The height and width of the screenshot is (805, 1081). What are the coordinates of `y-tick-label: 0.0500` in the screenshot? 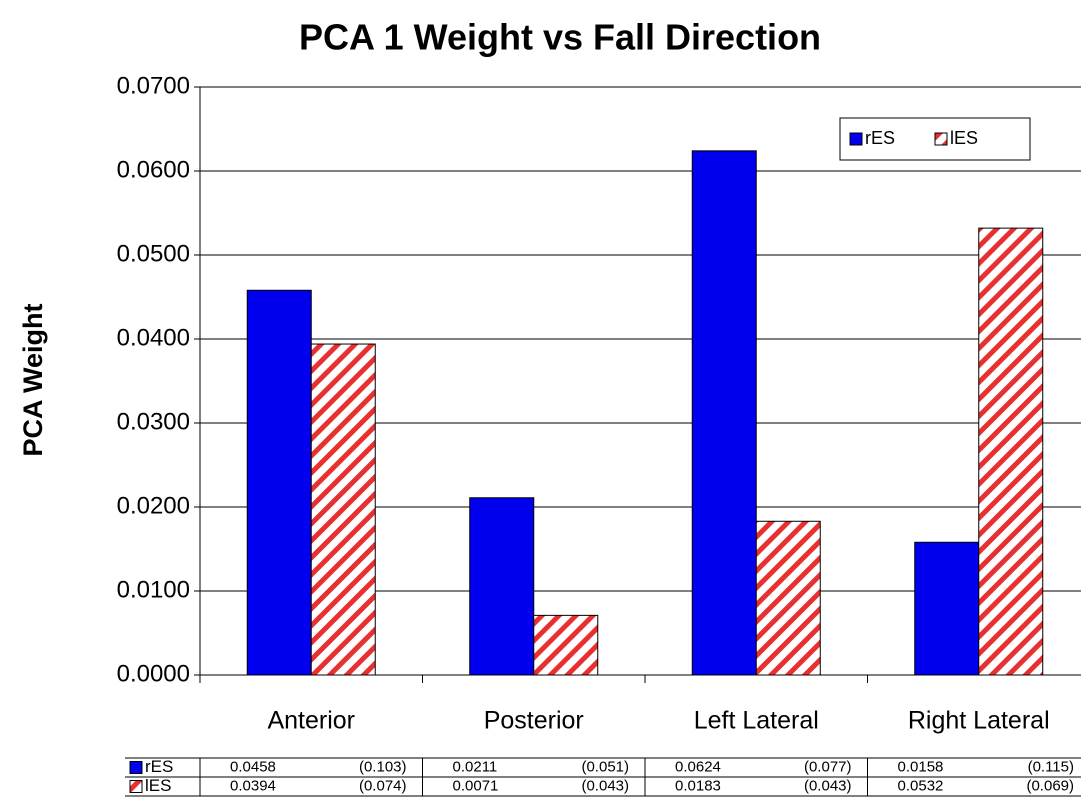 It's located at (153, 253).